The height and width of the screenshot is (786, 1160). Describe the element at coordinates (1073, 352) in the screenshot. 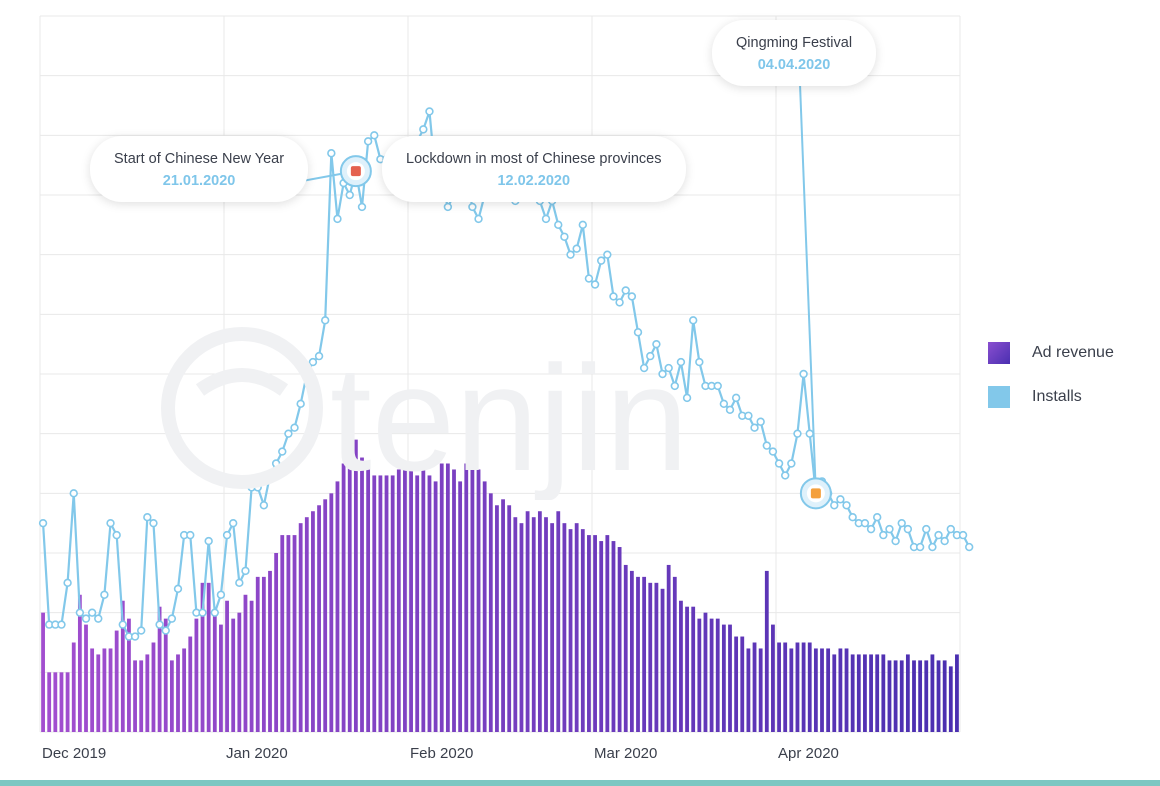

I see `legend-label: Ad revenue` at that location.